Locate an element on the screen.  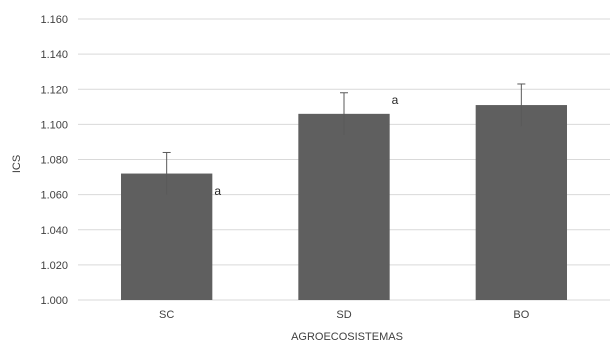
y-tick-label: 1.120 is located at coordinates (54, 90).